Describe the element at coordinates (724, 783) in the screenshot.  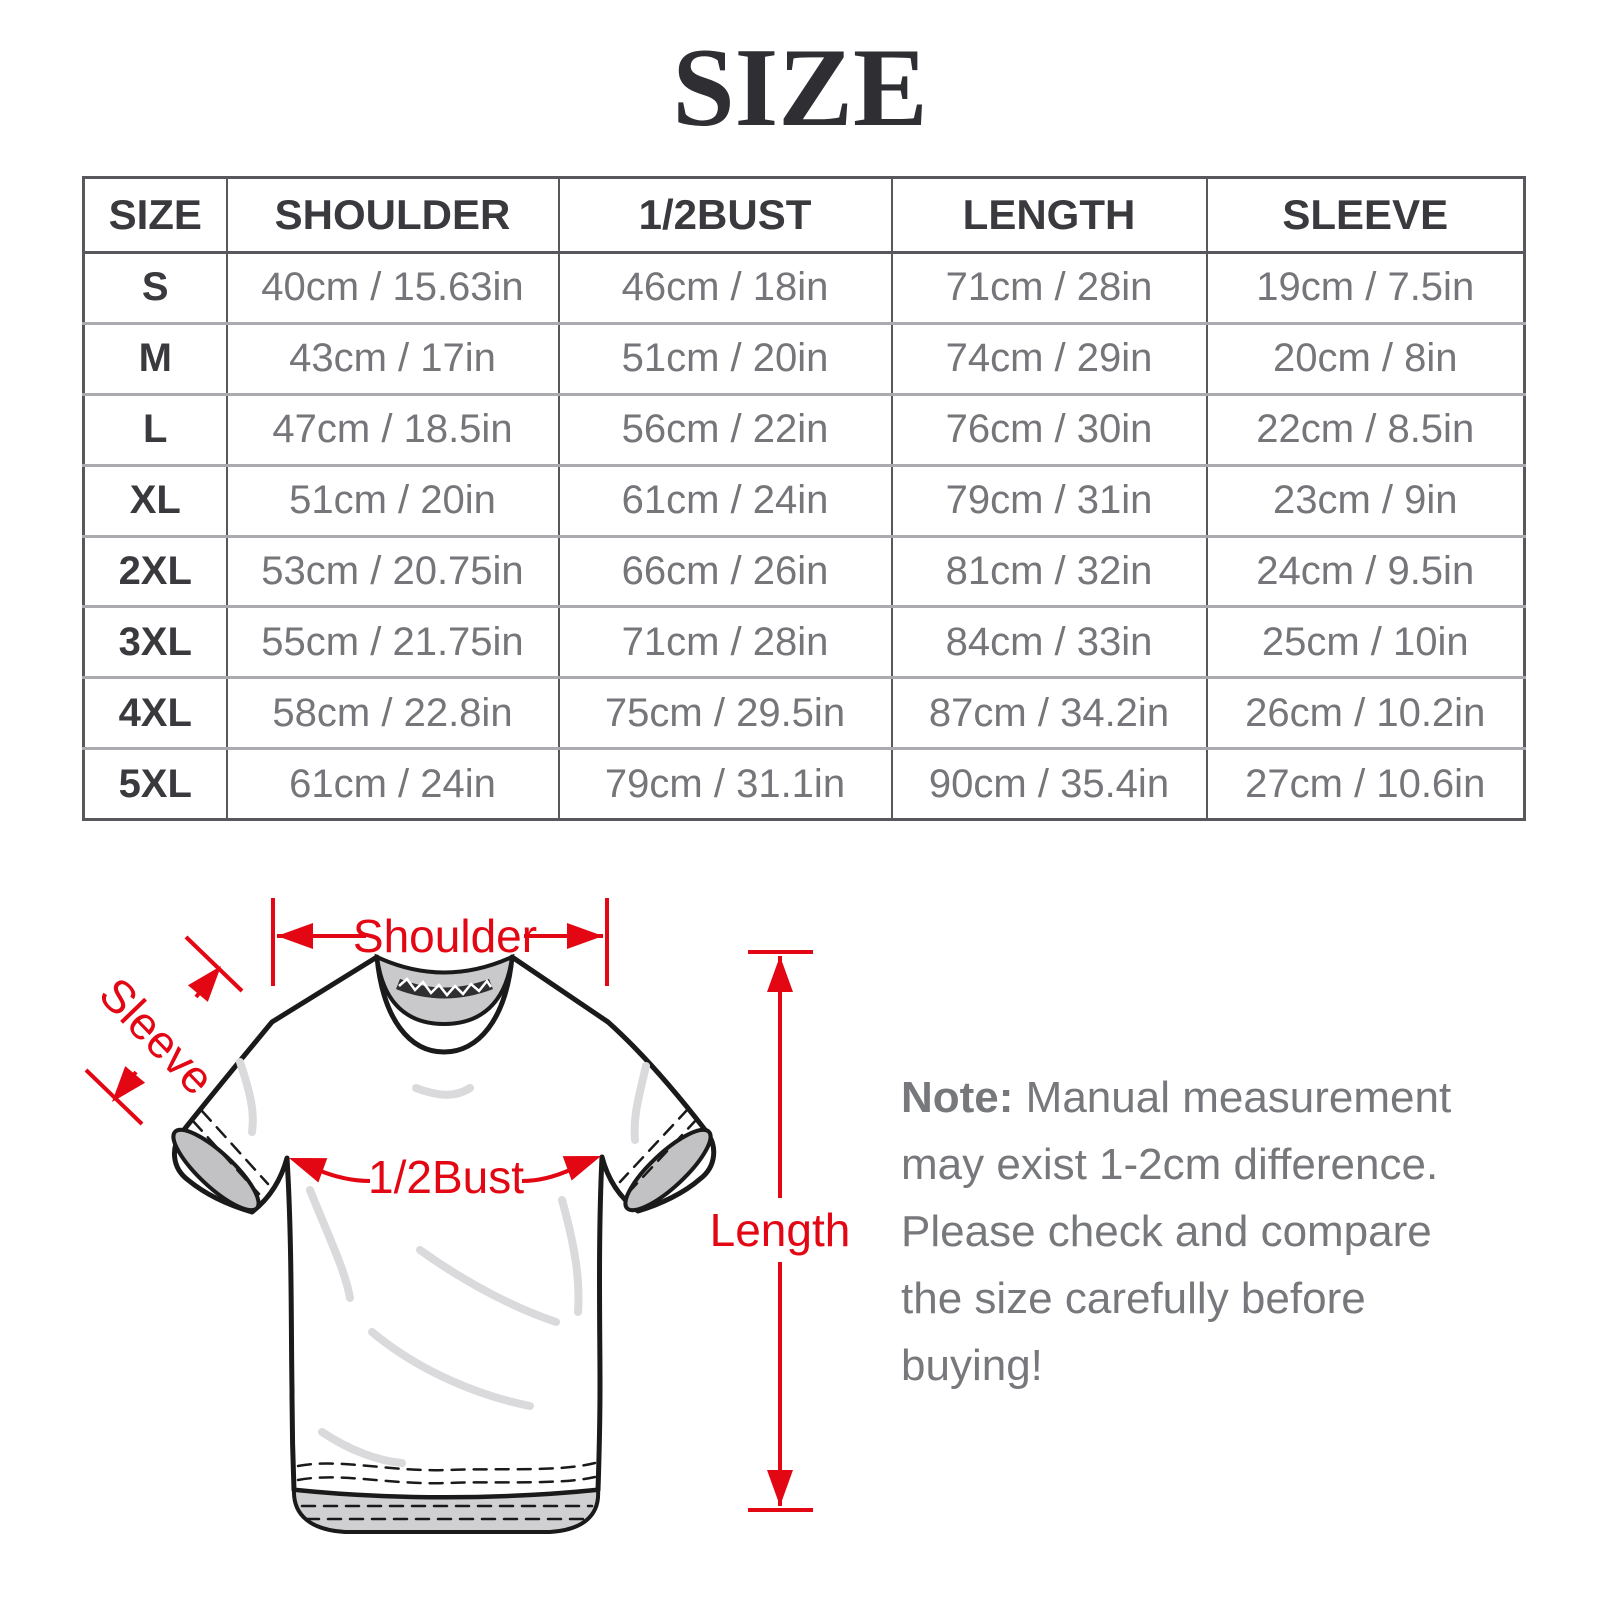
I see `measurement-cell: 79cm / 31.1in` at that location.